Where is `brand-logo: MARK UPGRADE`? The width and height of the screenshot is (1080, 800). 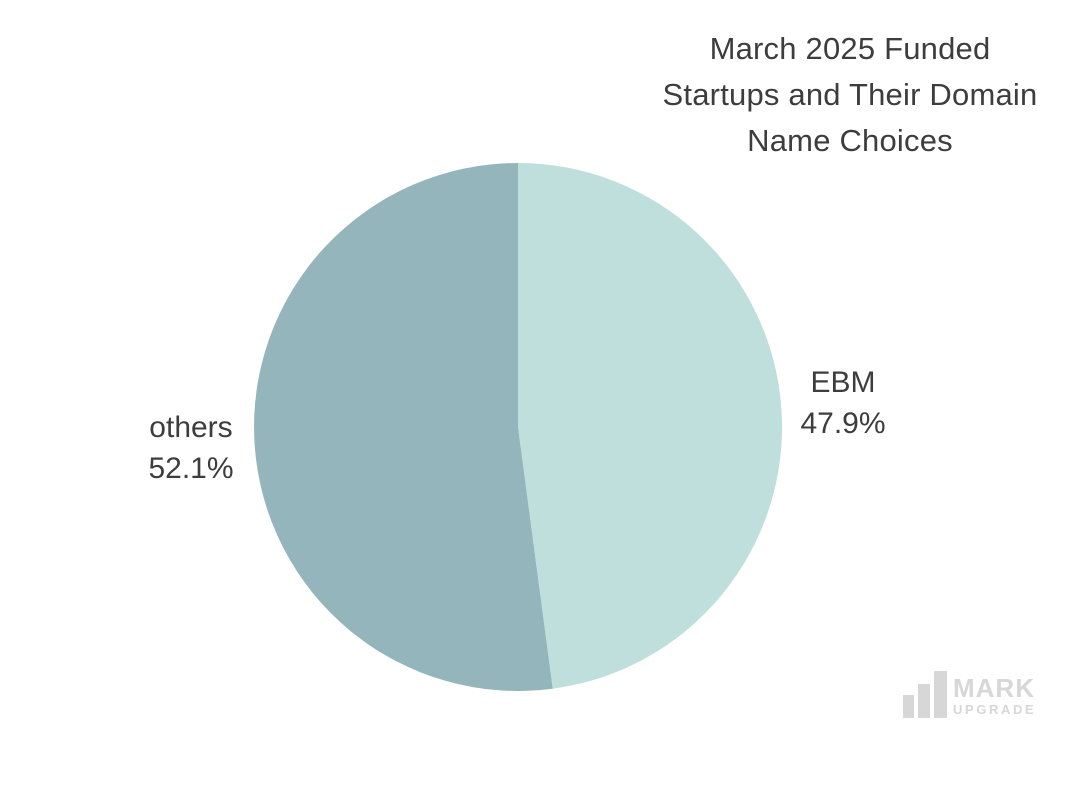 brand-logo: MARK UPGRADE is located at coordinates (969, 694).